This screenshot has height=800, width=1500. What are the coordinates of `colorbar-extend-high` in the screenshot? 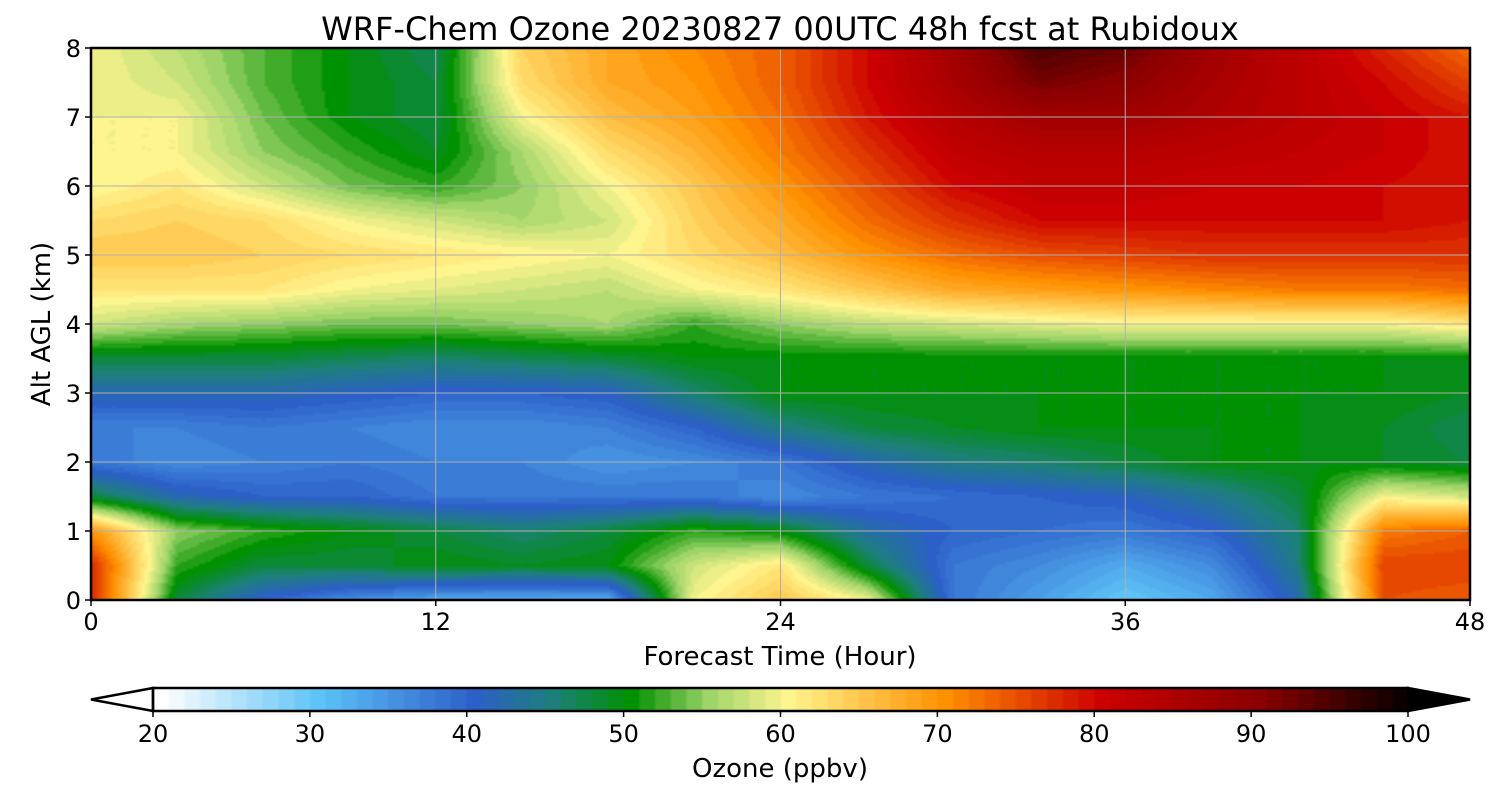 It's located at (1438, 699).